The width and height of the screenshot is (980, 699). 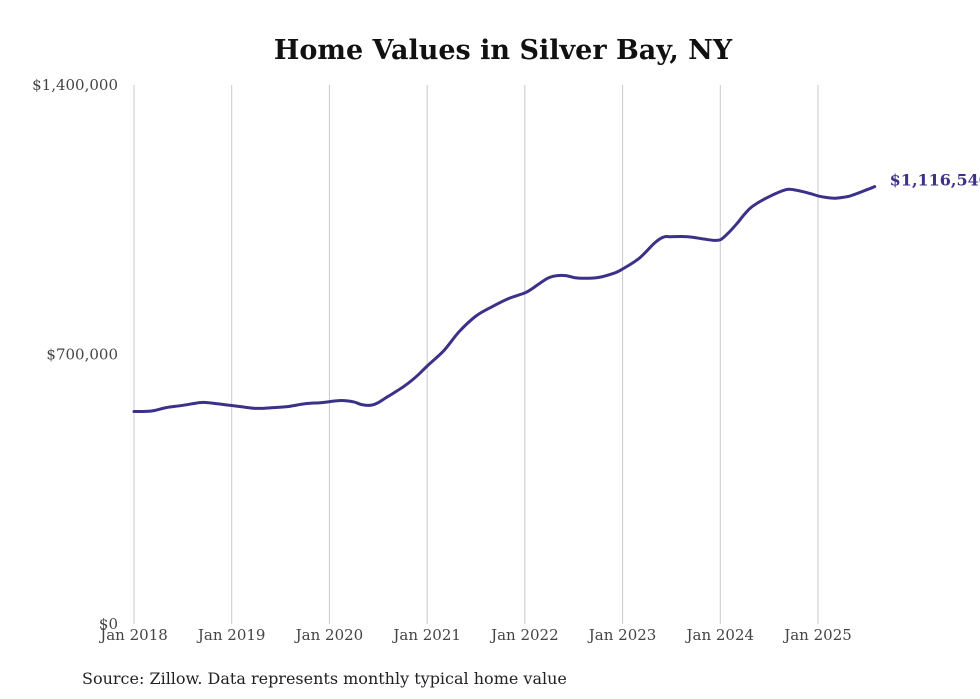 I want to click on x-tick-label-6: Jan 2024, so click(x=720, y=635).